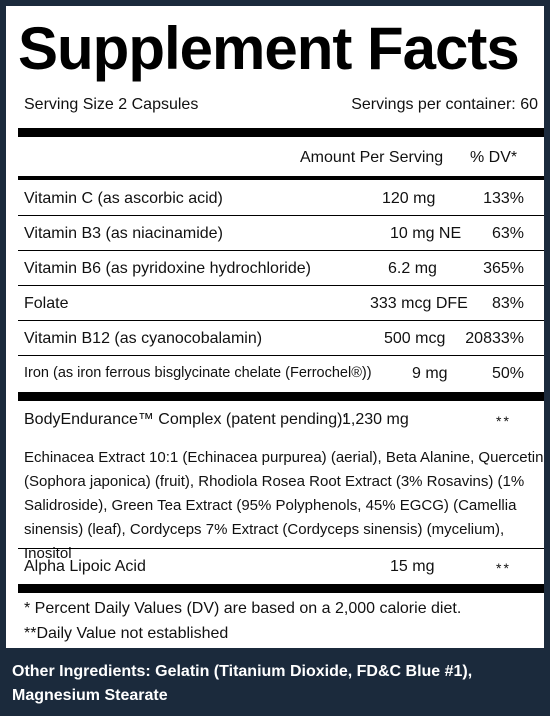 The width and height of the screenshot is (550, 716). I want to click on nutrient-dv: 20833%, so click(494, 338).